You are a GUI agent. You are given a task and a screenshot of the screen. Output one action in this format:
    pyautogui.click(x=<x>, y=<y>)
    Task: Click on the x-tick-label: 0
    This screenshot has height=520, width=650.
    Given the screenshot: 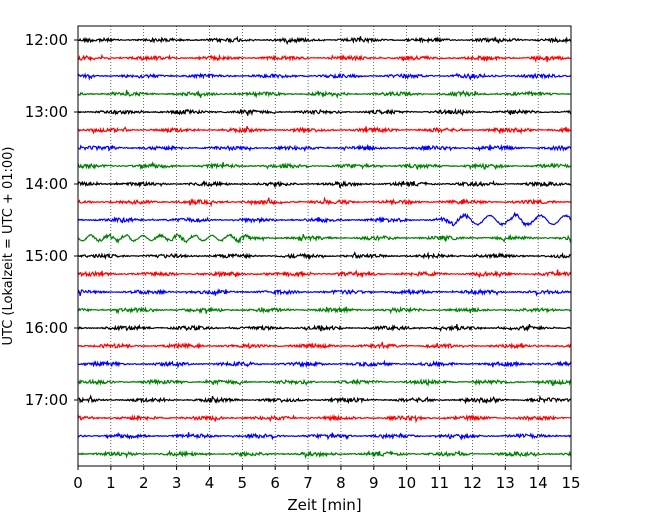 What is the action you would take?
    pyautogui.click(x=78, y=483)
    